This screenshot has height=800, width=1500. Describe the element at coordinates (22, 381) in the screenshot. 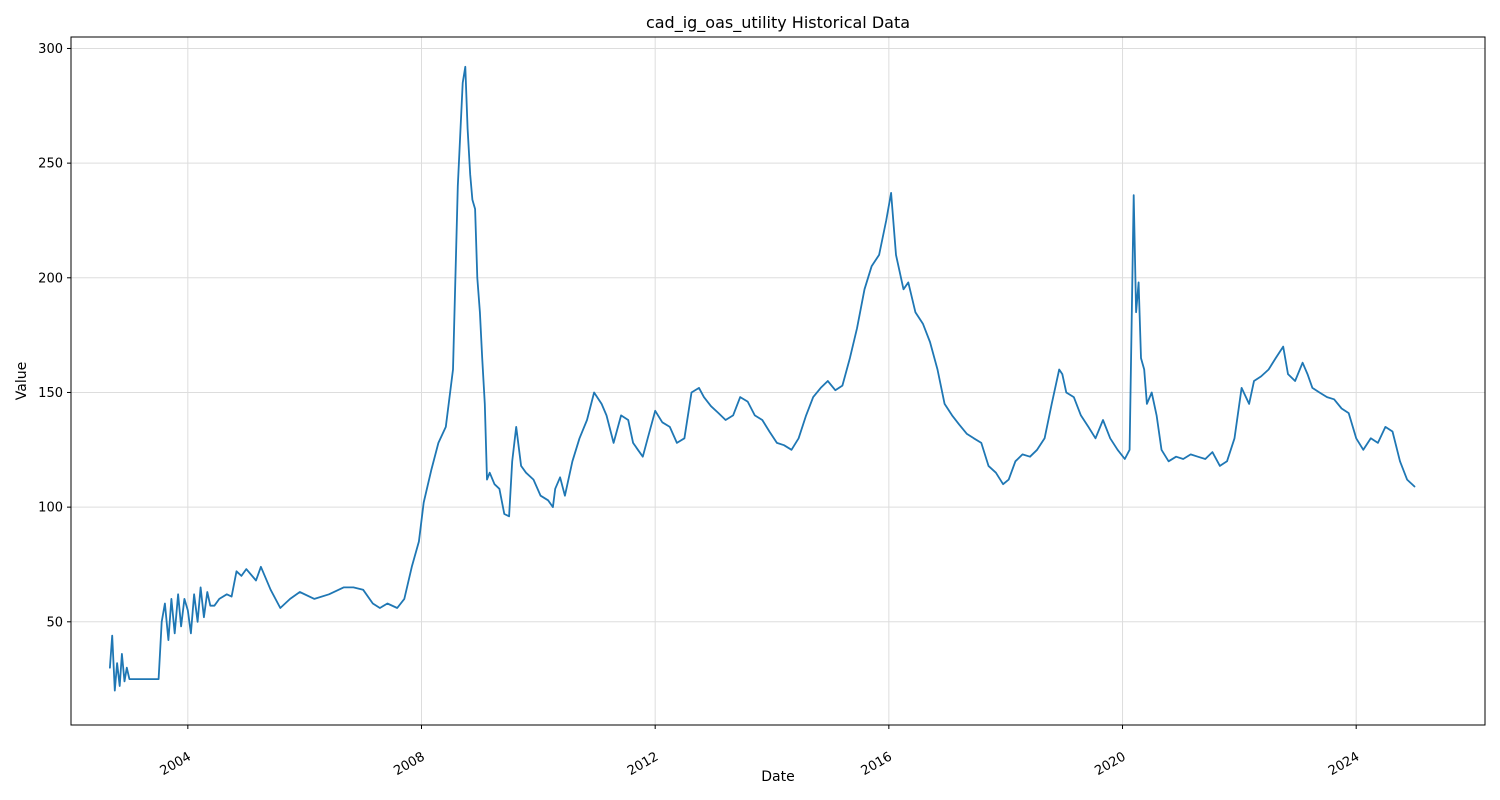

I see `y-axis-title: Value` at that location.